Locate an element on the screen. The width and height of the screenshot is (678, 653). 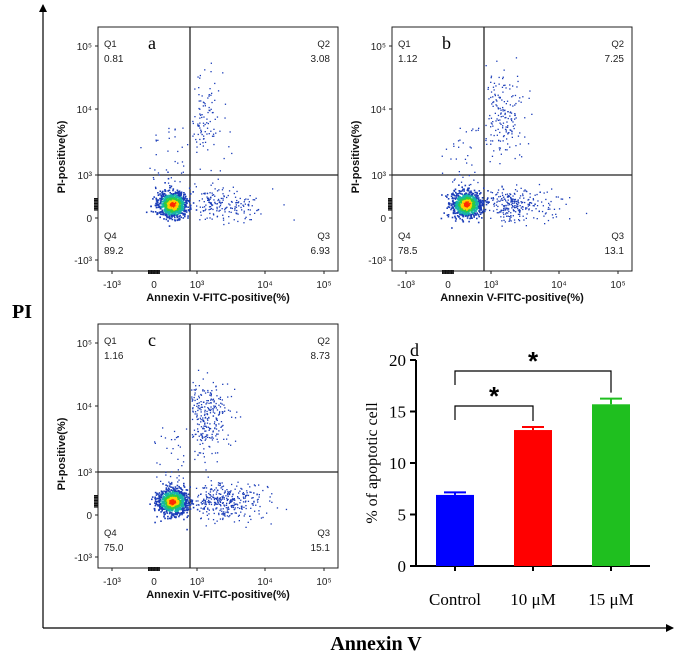
event-dots is located at coordinates (194, 168).